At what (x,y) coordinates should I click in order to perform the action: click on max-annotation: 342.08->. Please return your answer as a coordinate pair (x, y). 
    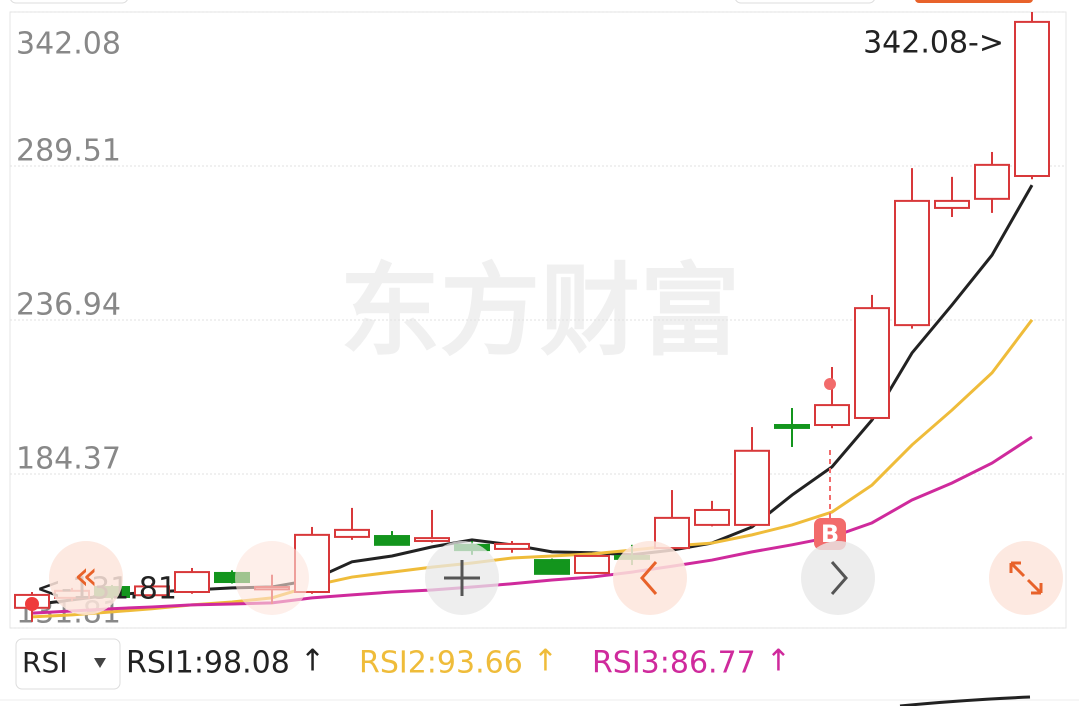
    Looking at the image, I should click on (933, 43).